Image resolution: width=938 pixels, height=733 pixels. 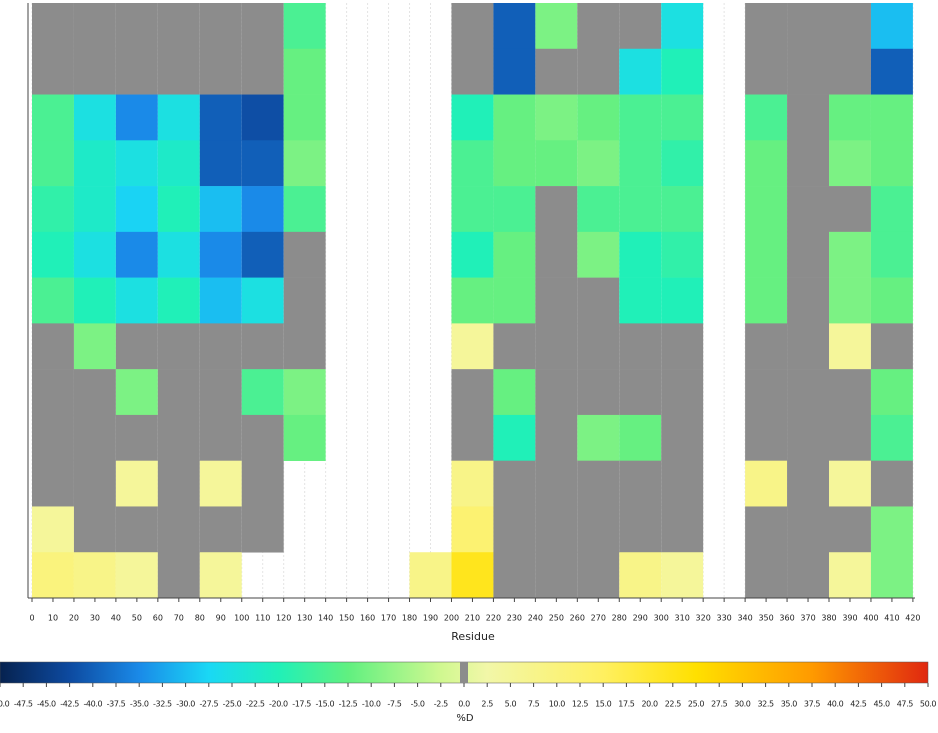 What do you see at coordinates (598, 618) in the screenshot?
I see `x-tick-label: 270` at bounding box center [598, 618].